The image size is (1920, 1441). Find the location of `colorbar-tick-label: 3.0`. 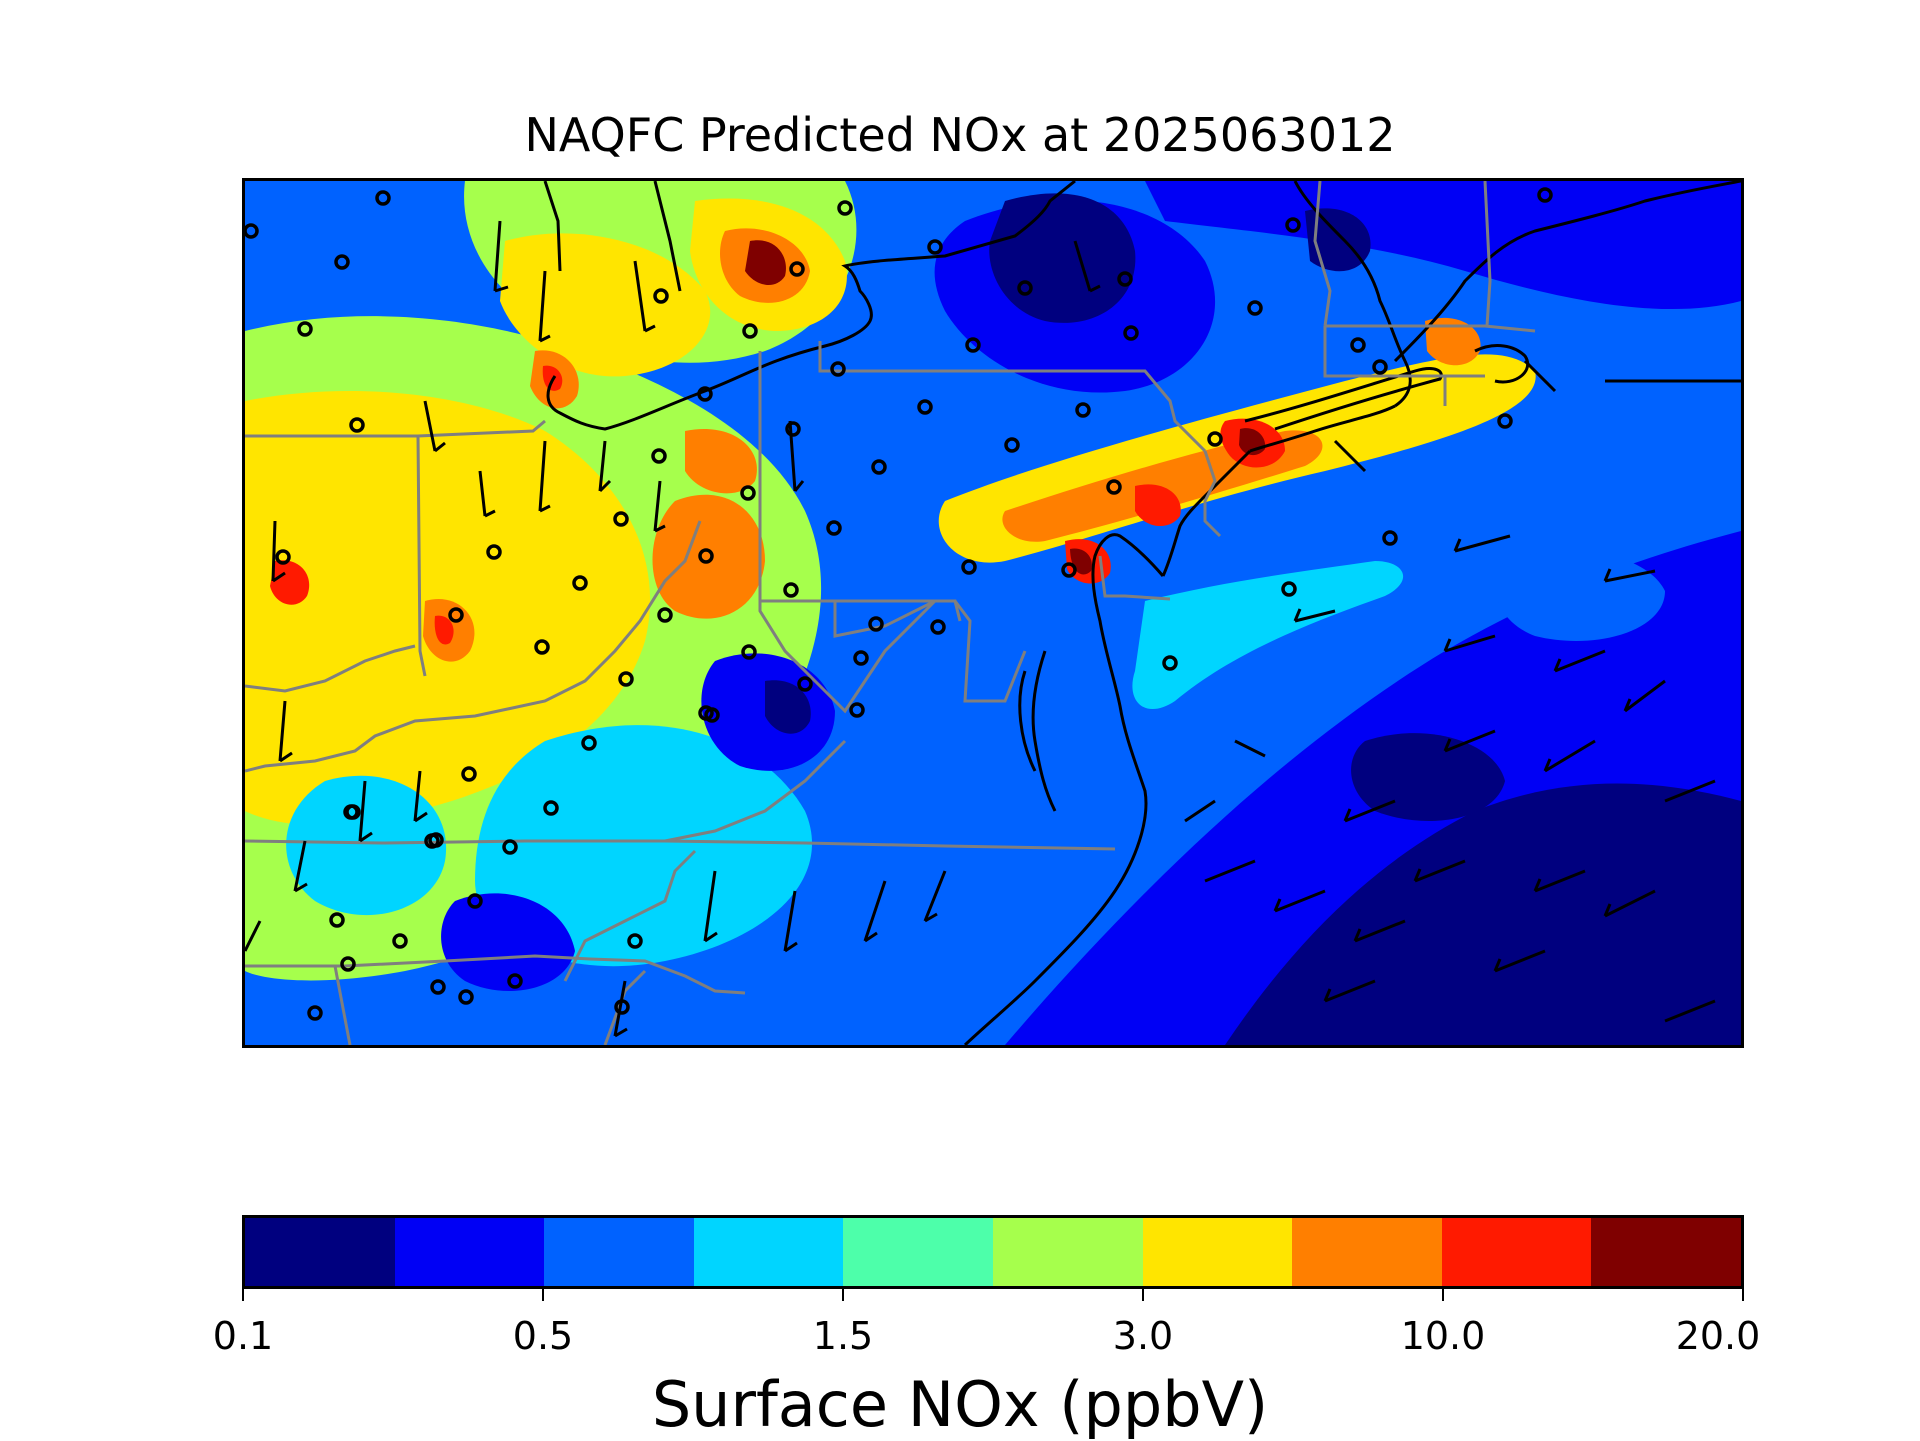

colorbar-tick-label: 3.0 is located at coordinates (1143, 1336).